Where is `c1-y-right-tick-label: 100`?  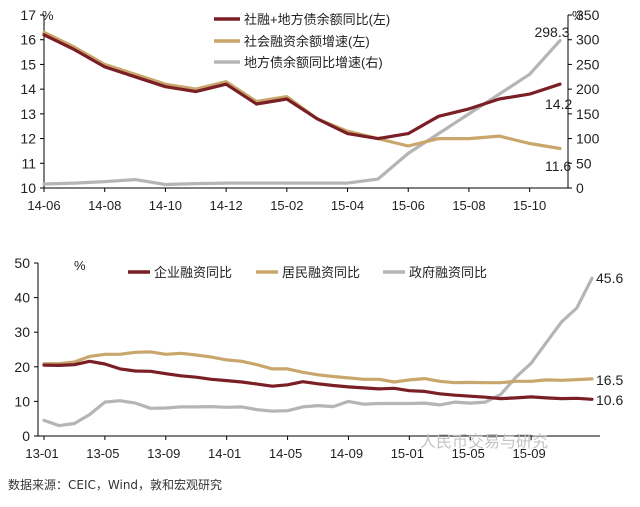
c1-y-right-tick-label: 100 is located at coordinates (588, 139).